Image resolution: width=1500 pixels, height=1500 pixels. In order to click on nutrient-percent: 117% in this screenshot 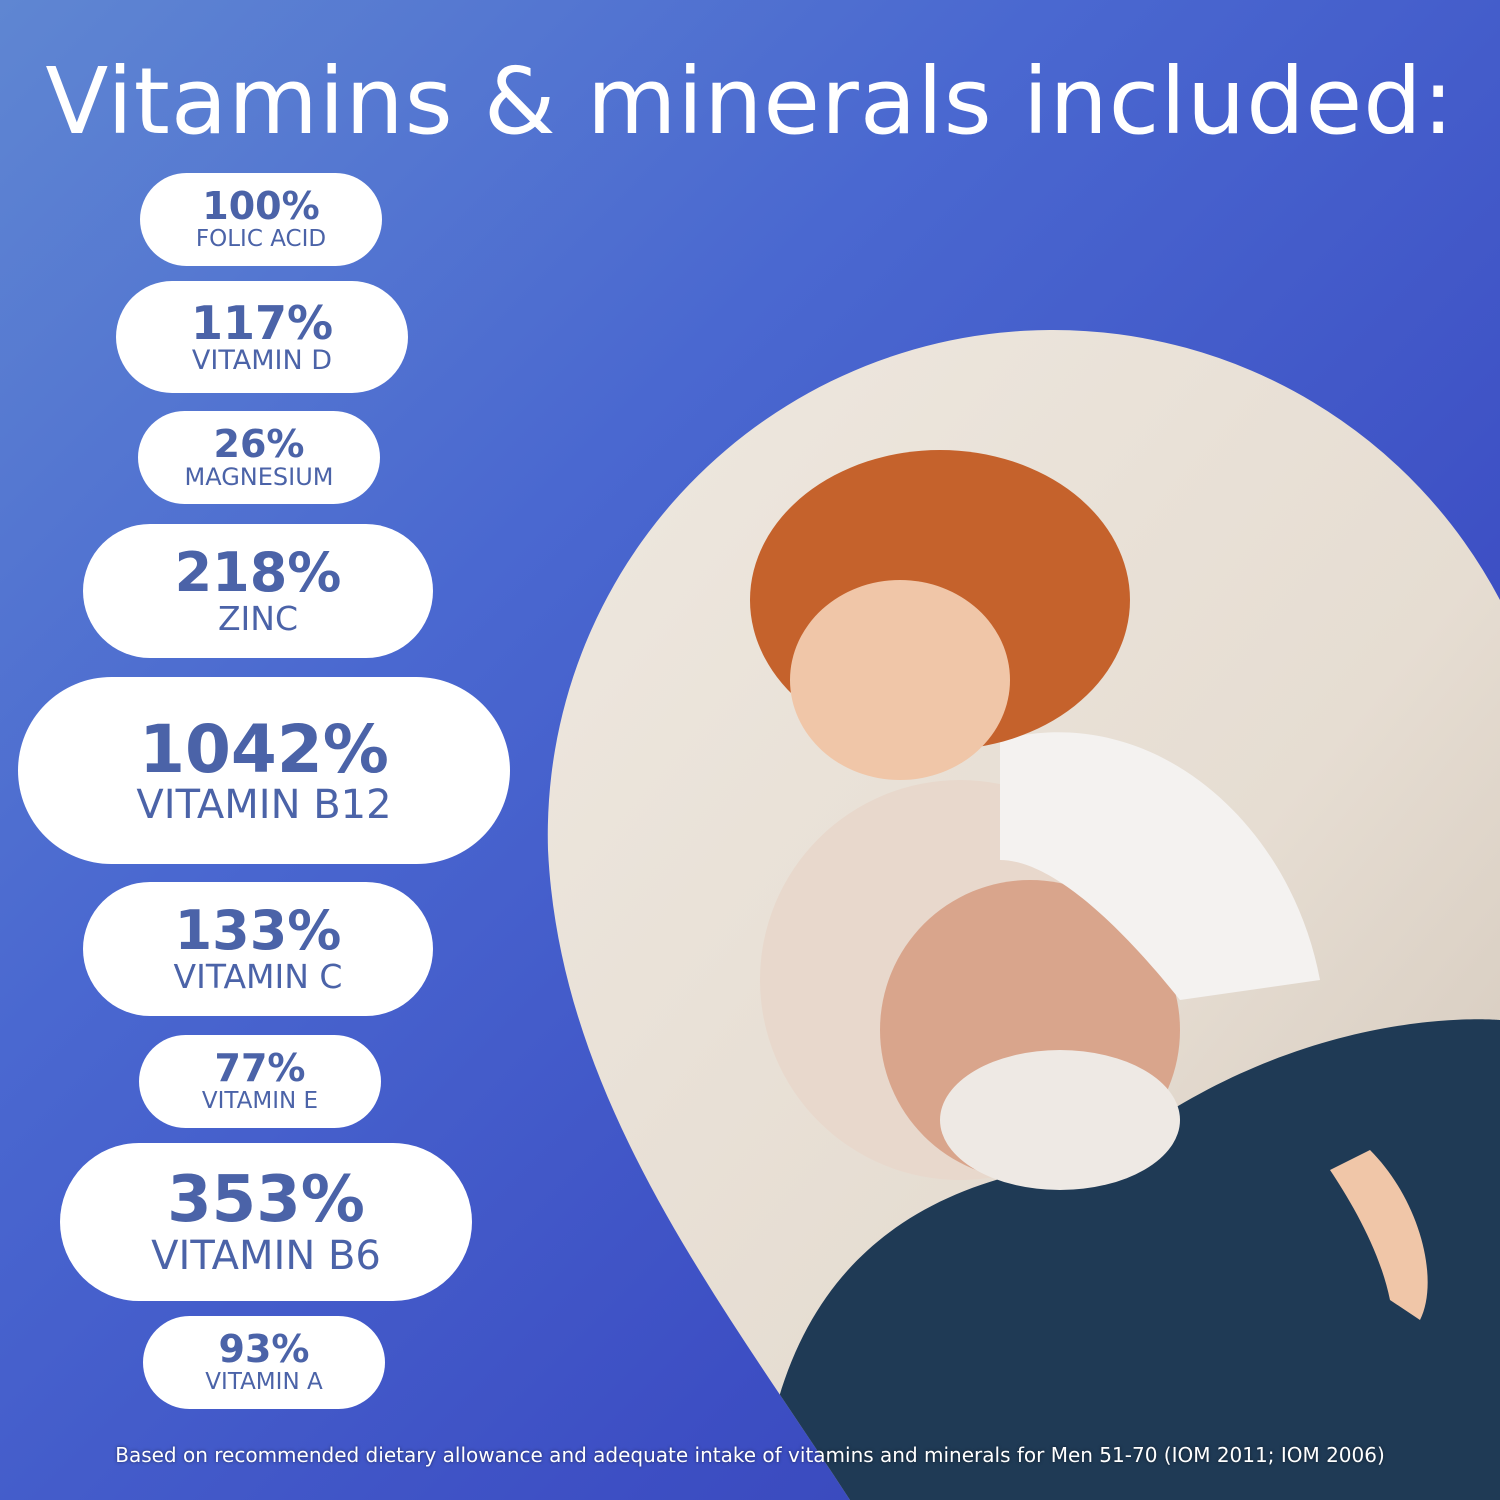, I will do `click(262, 322)`.